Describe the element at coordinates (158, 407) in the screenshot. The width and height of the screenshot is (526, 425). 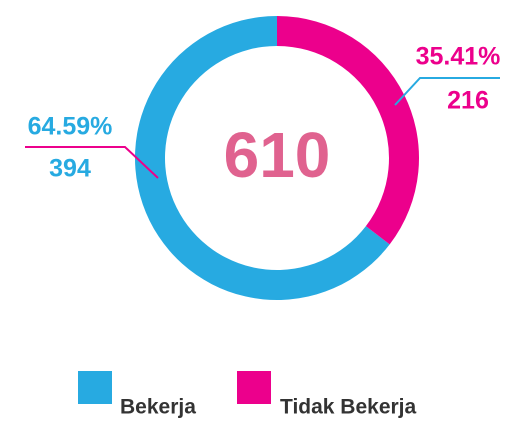
I see `legend-label: Bekerja` at that location.